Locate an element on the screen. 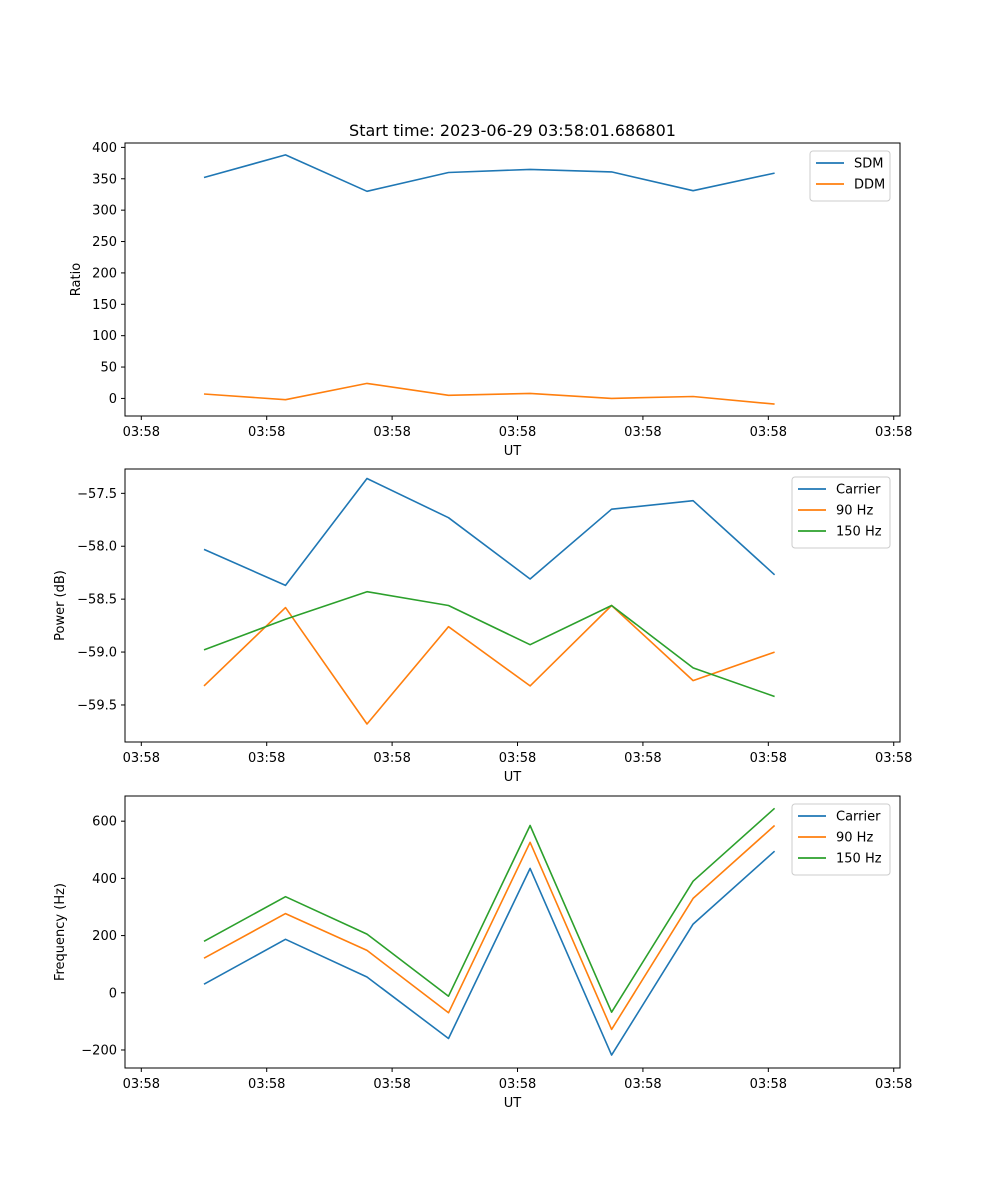  y-tick-label: −57.5 is located at coordinates (97, 494).